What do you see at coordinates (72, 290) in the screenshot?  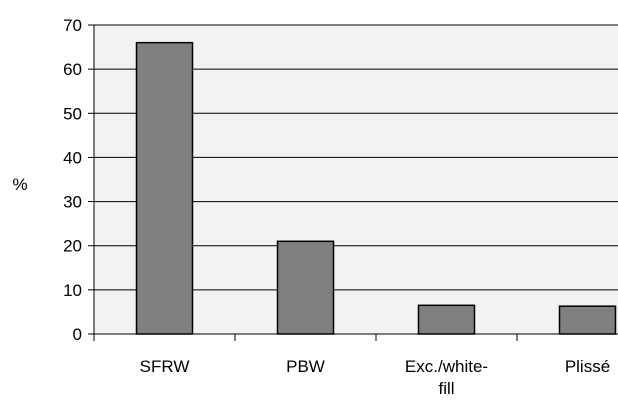 I see `y-tick-label: 10` at bounding box center [72, 290].